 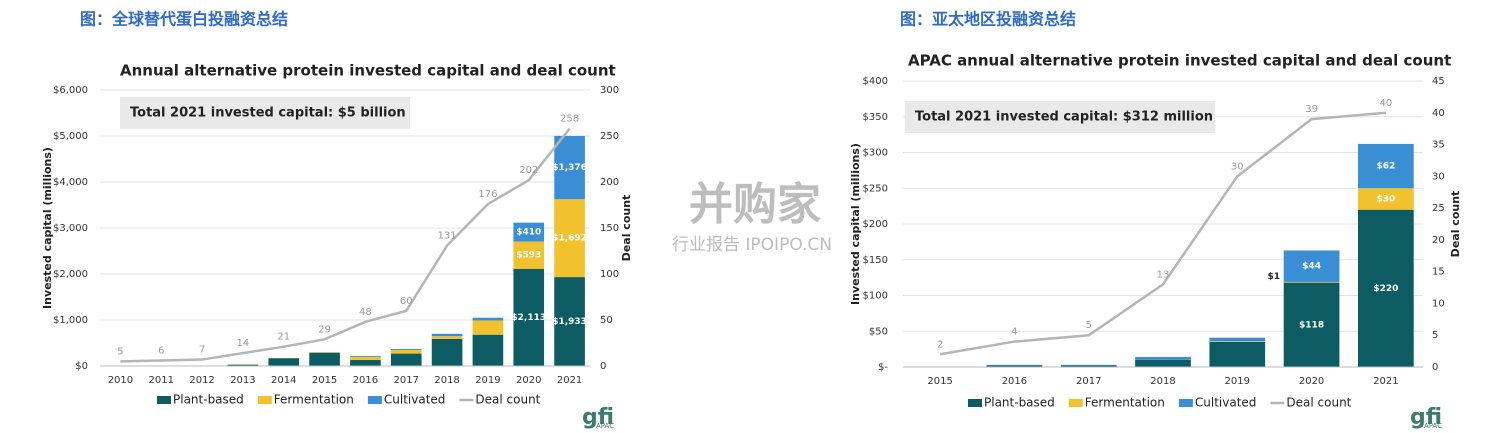 I want to click on annotation-box, so click(x=265, y=113).